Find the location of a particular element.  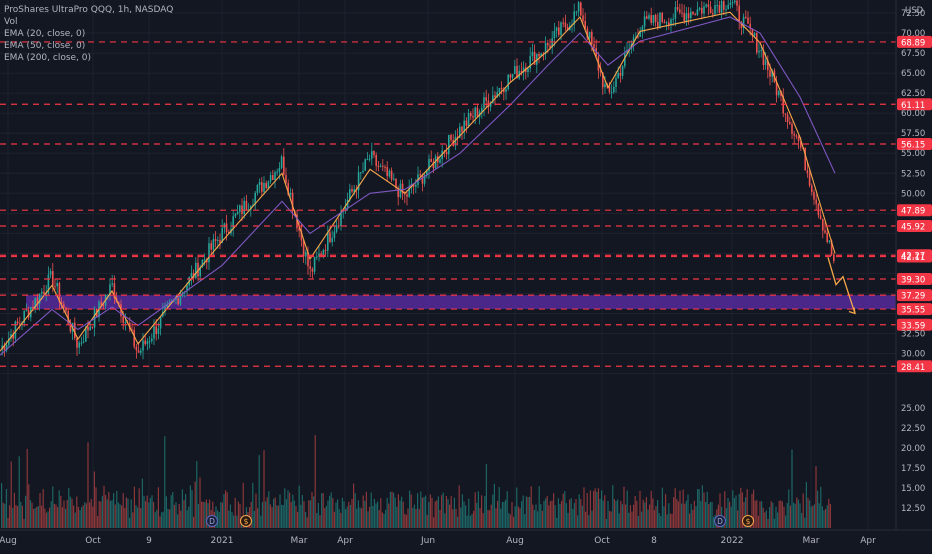

level-tag is located at coordinates (914, 366).